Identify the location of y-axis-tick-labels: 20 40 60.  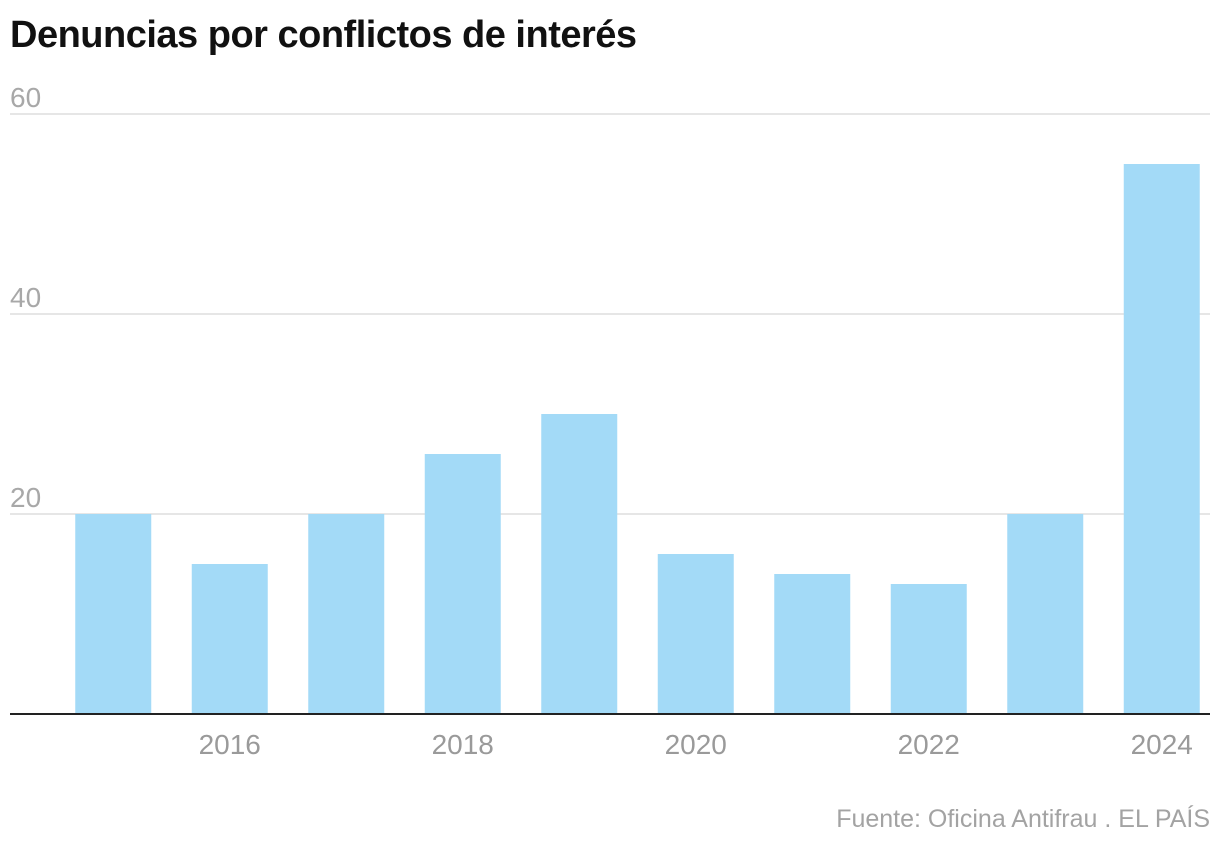
(25, 297).